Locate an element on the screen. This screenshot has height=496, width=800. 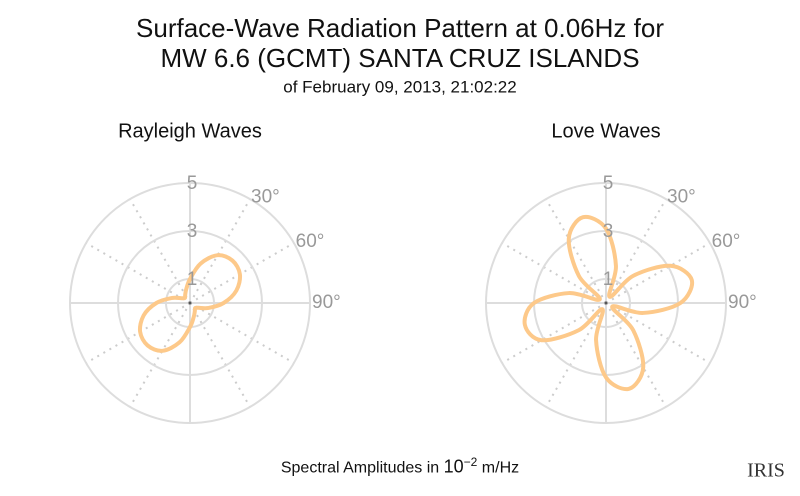
caption-base: 10 is located at coordinates (453, 466).